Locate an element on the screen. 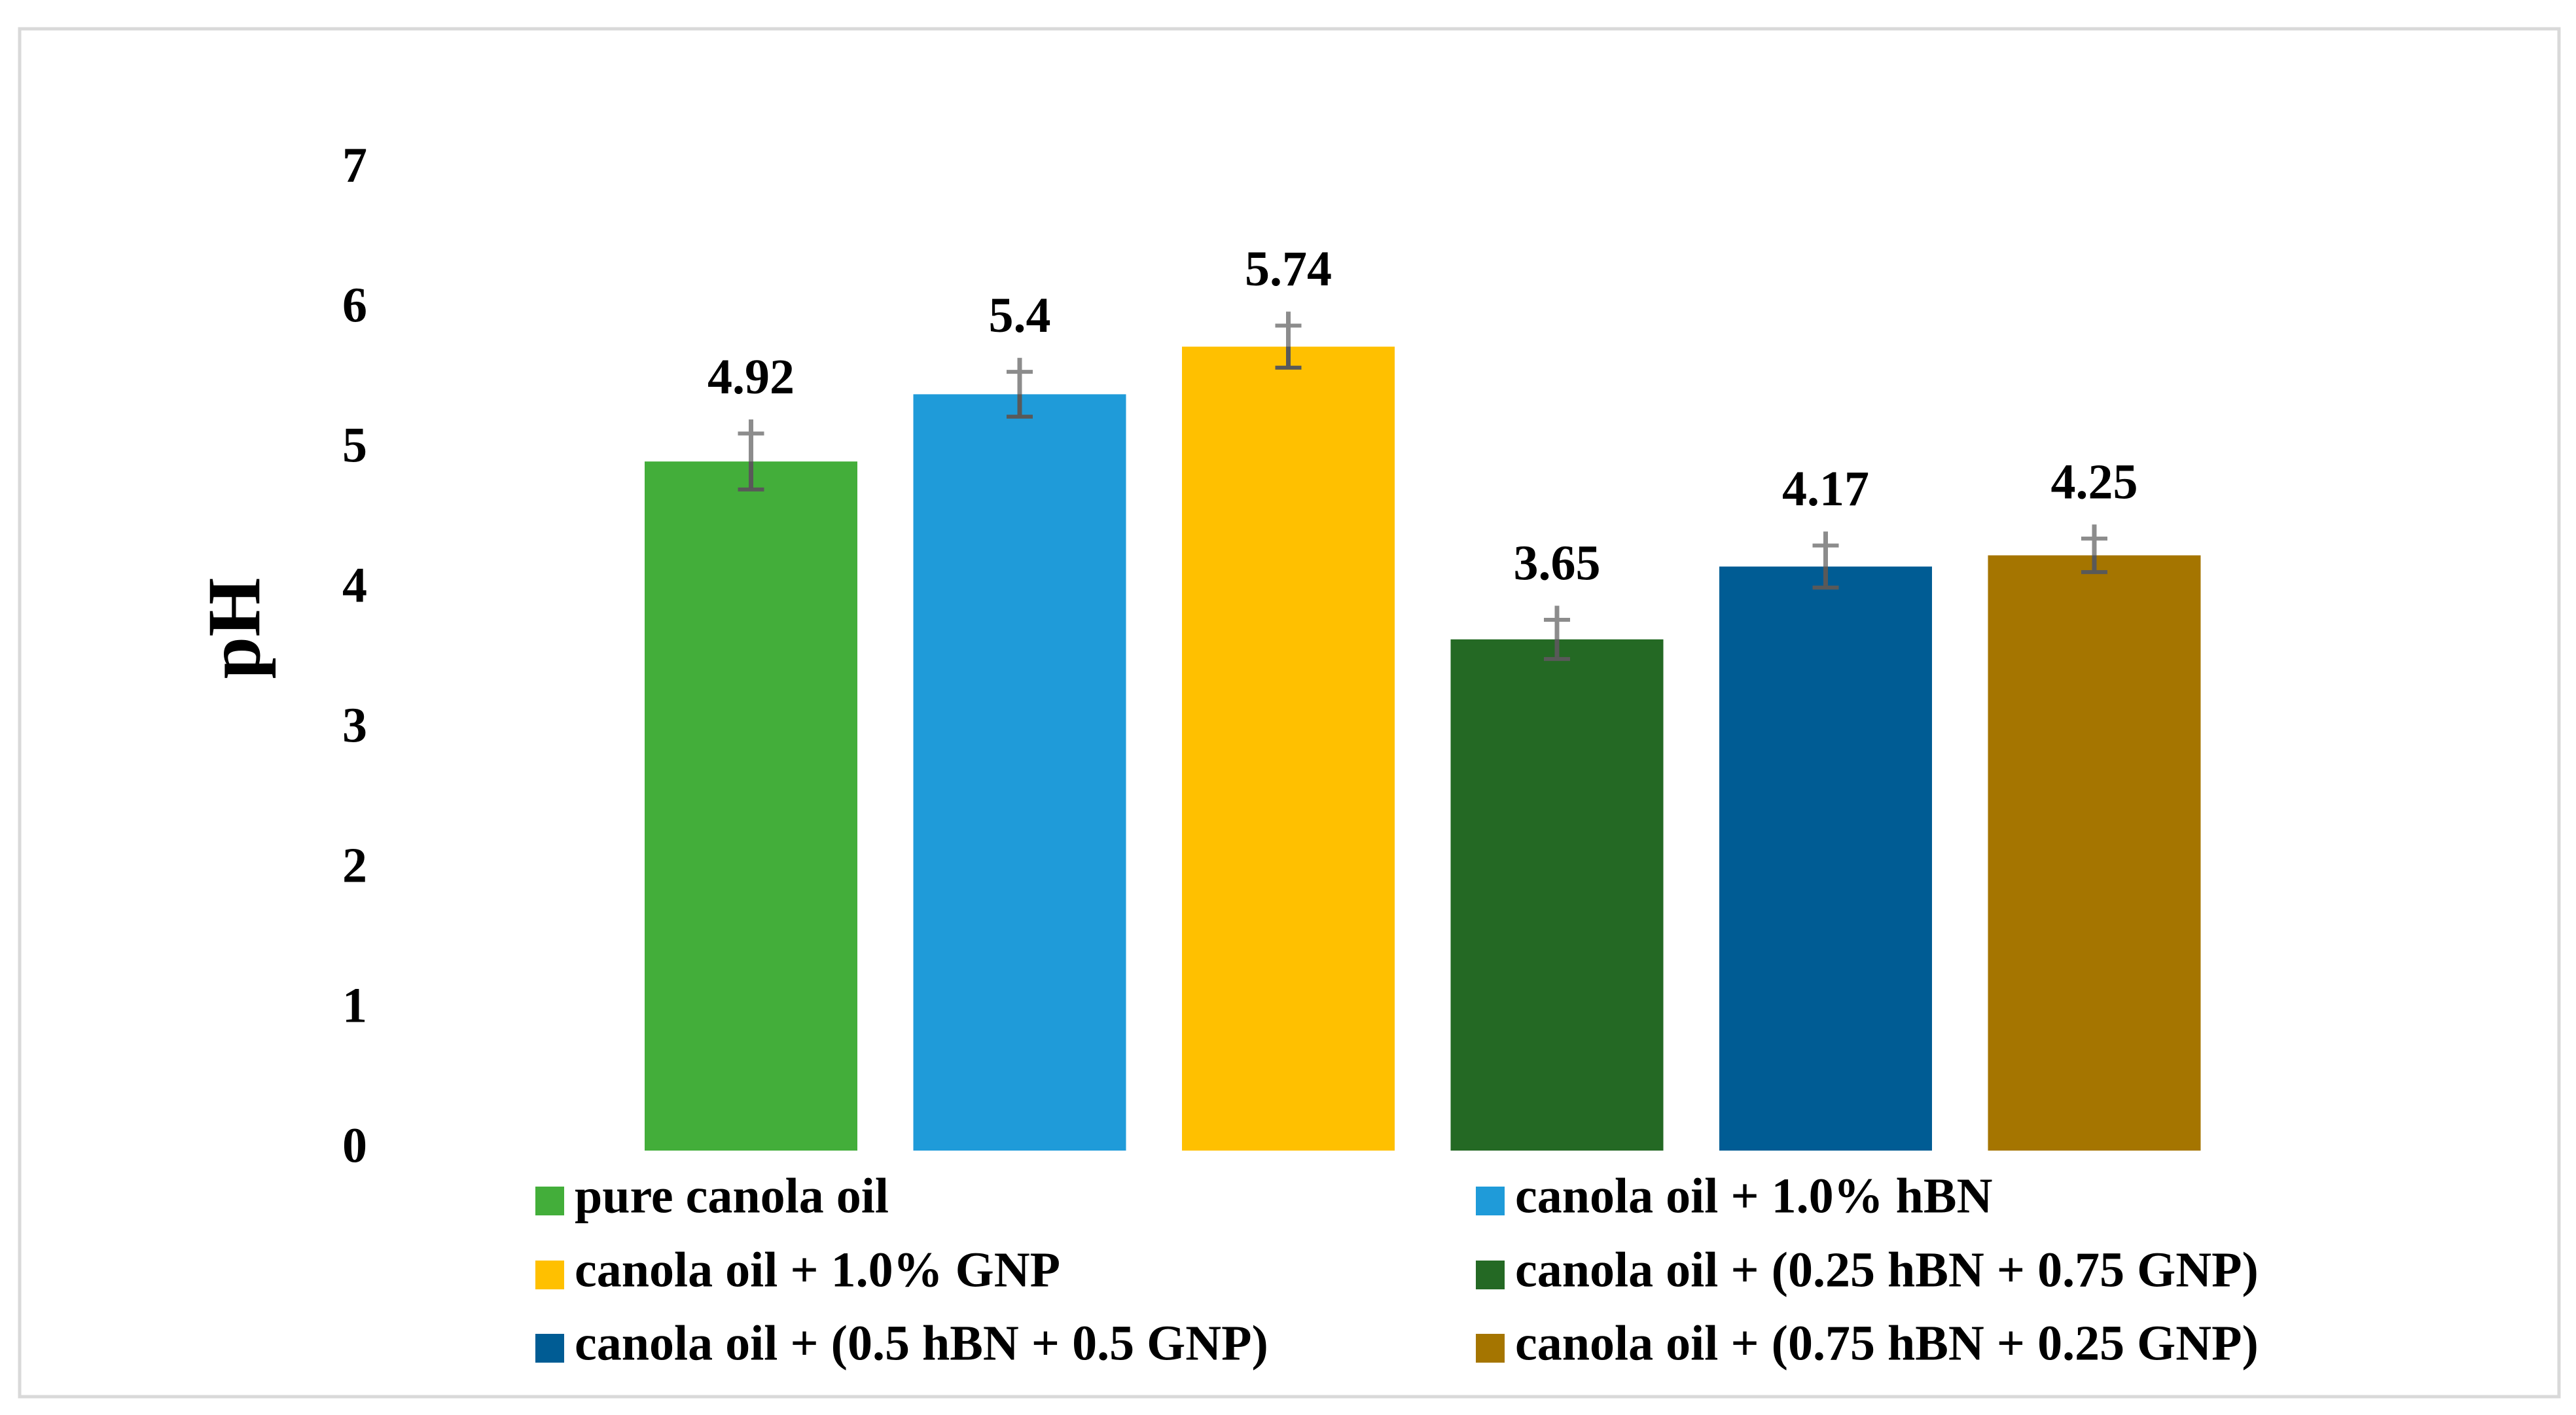  y-tick-label: 6 is located at coordinates (354, 305).